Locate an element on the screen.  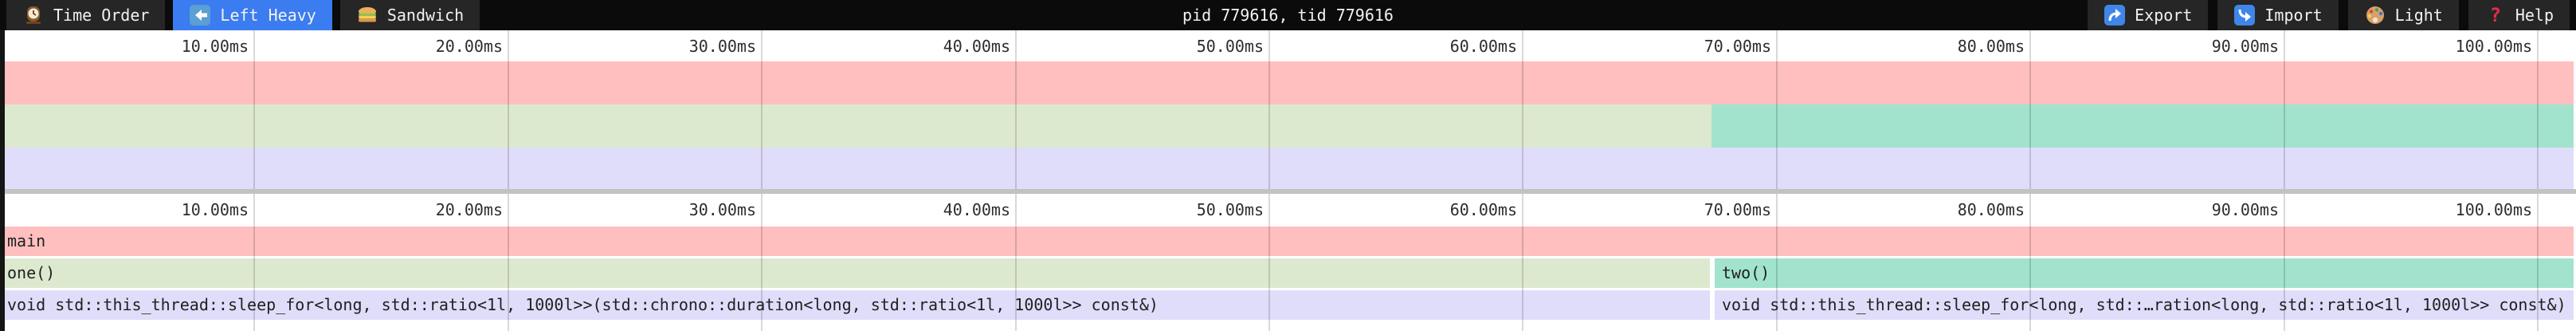
frame-one: one() is located at coordinates (855, 273).